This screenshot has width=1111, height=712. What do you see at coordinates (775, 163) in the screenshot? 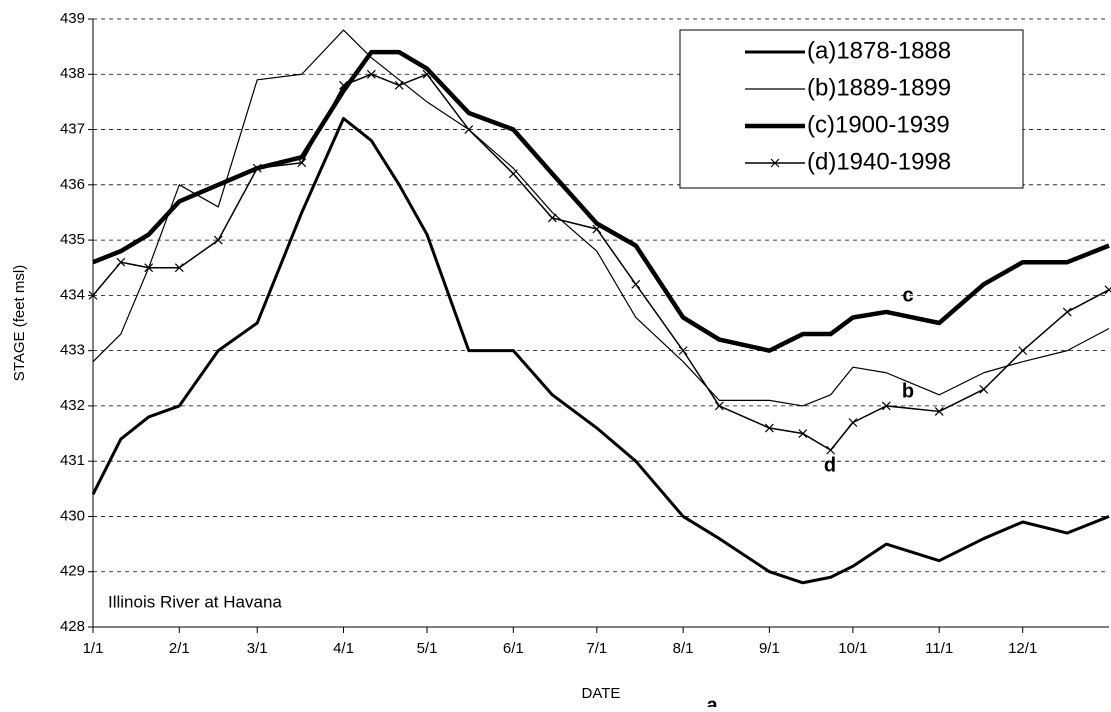
I see `legend-marker` at bounding box center [775, 163].